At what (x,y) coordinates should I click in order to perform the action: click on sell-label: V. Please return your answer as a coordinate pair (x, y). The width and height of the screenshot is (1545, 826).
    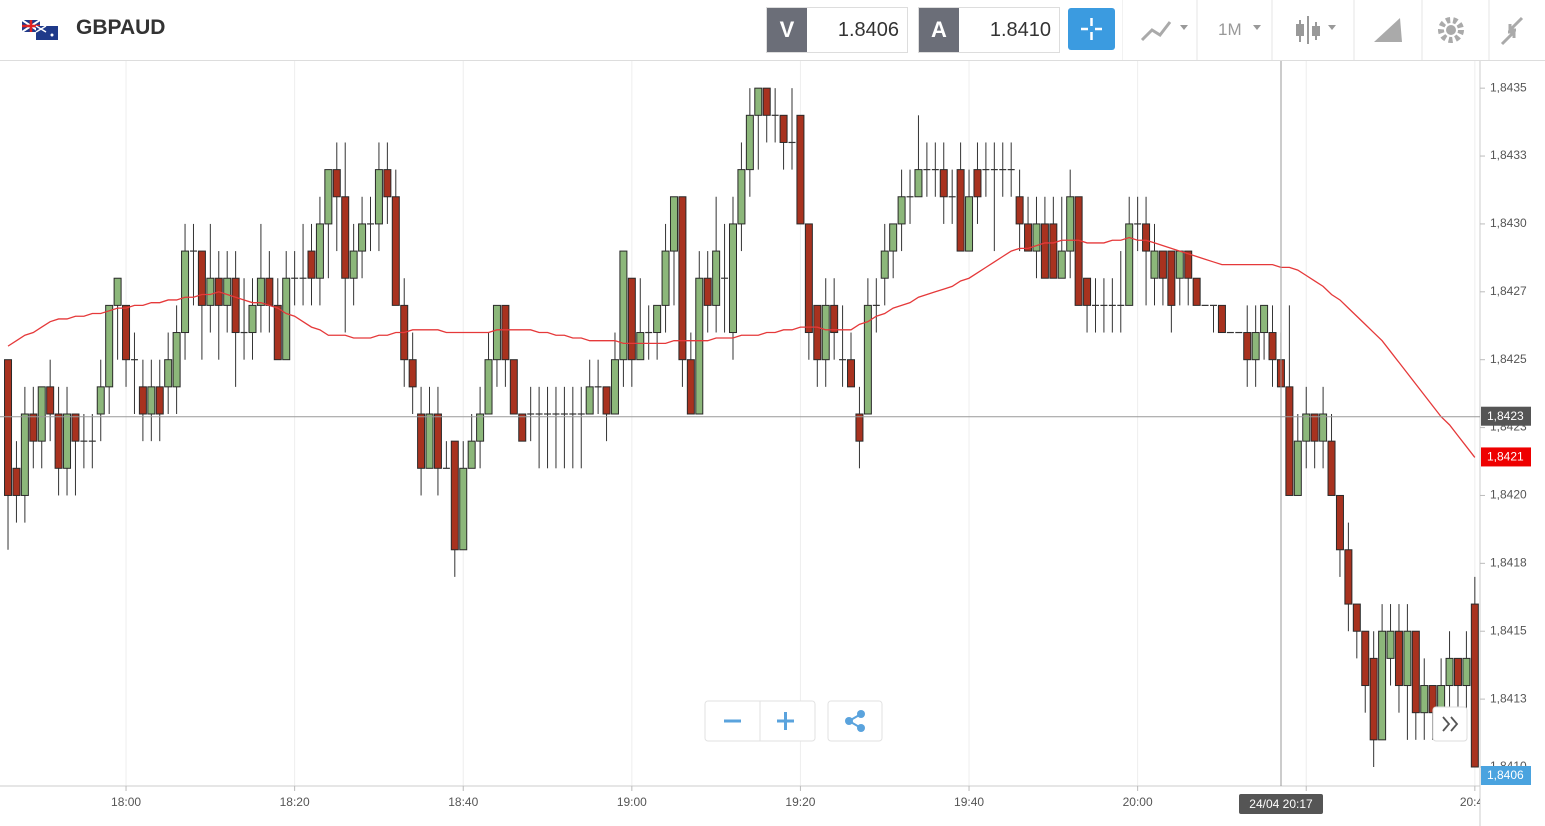
    Looking at the image, I should click on (787, 30).